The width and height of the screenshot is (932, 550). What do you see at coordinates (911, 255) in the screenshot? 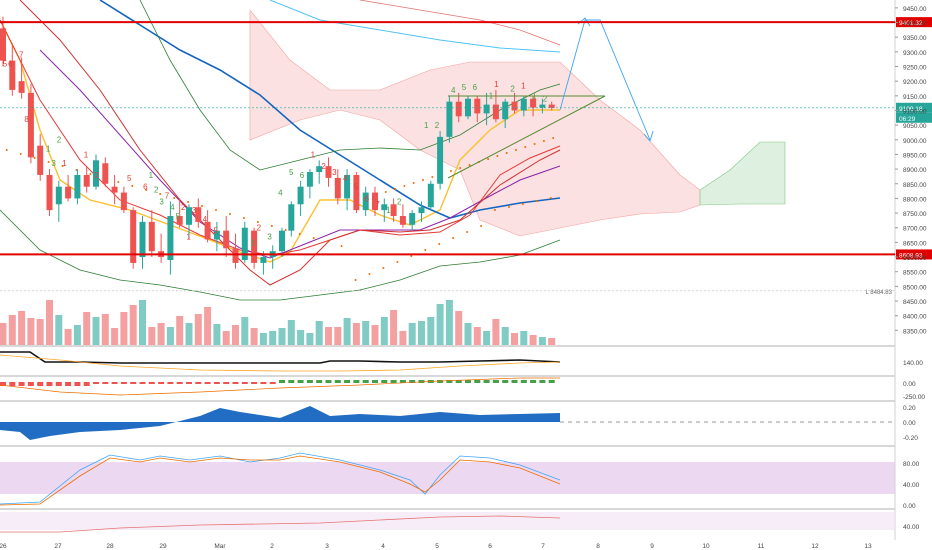
I see `support-badge: 8608.93` at bounding box center [911, 255].